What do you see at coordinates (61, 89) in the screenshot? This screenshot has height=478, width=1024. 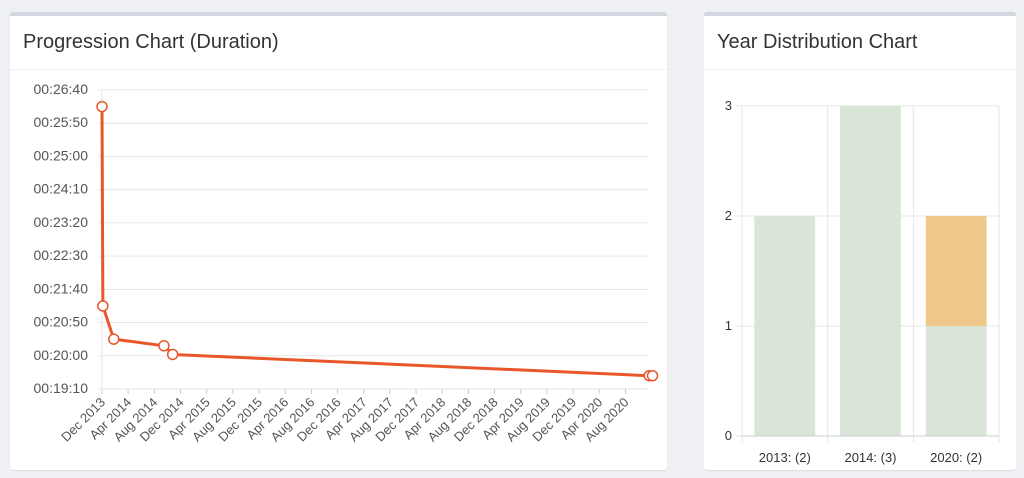 I see `y-tick-label: 00:26:40` at bounding box center [61, 89].